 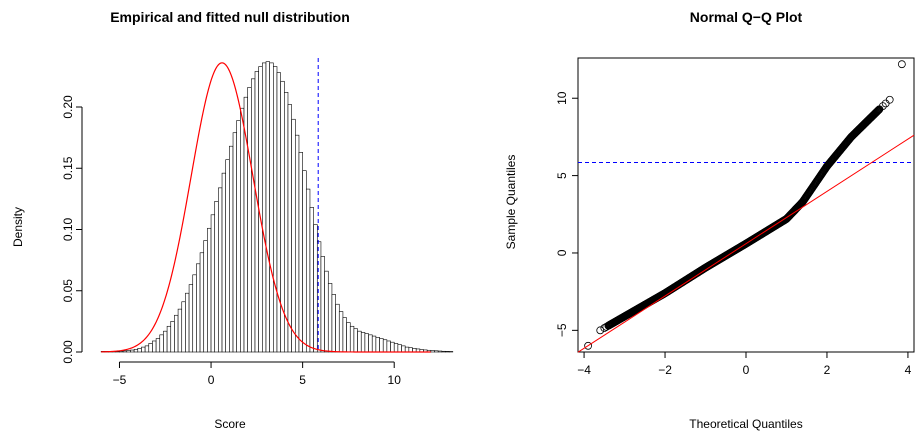 I want to click on histogram-x-axis: −5 0 5 10, so click(x=257, y=374).